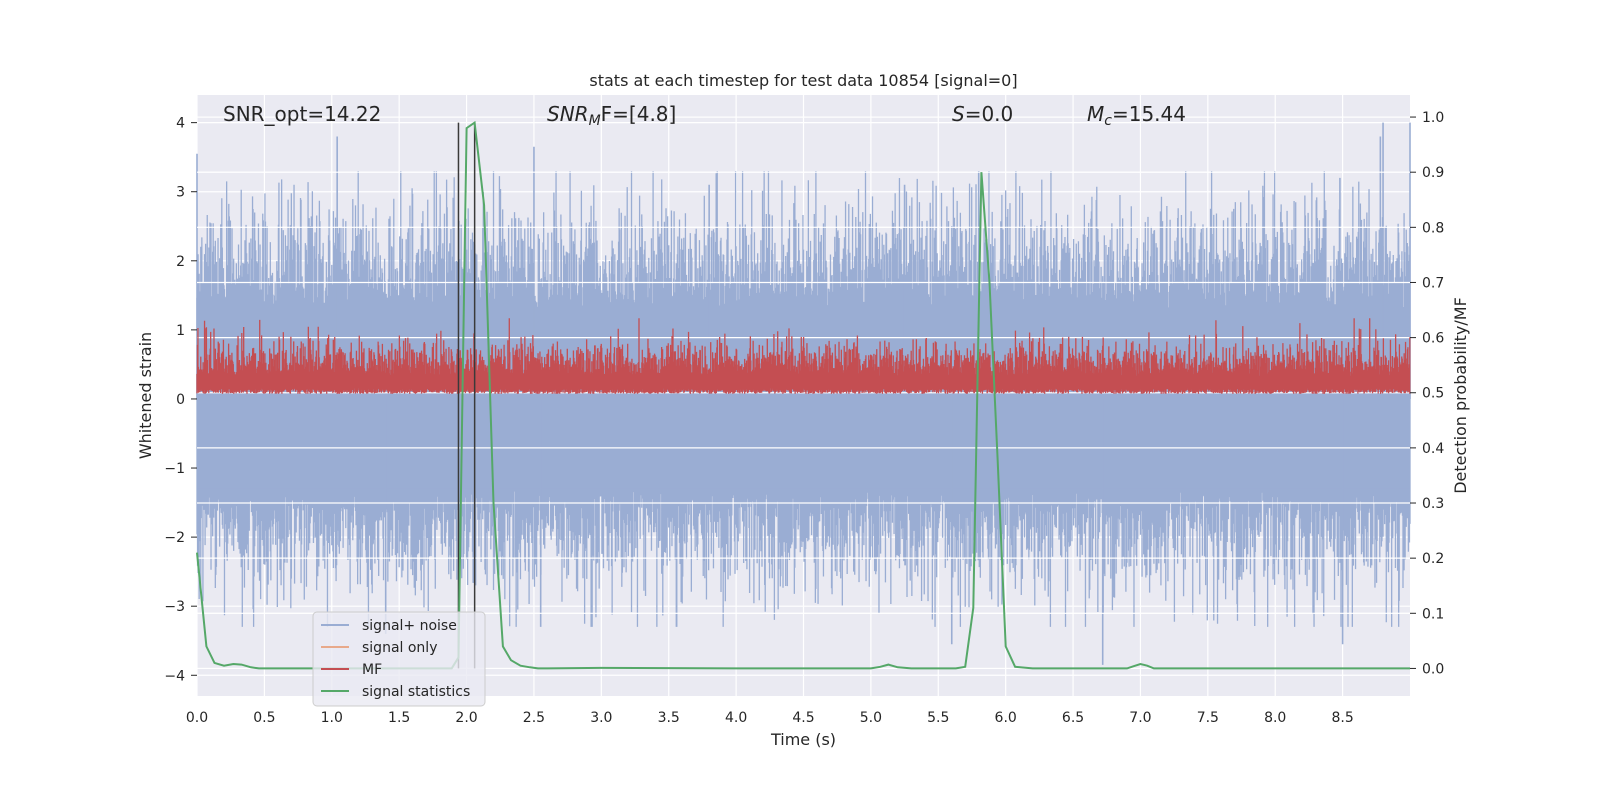 This screenshot has width=1600, height=800. I want to click on y-axis-label: Whitened strain, so click(145, 395).